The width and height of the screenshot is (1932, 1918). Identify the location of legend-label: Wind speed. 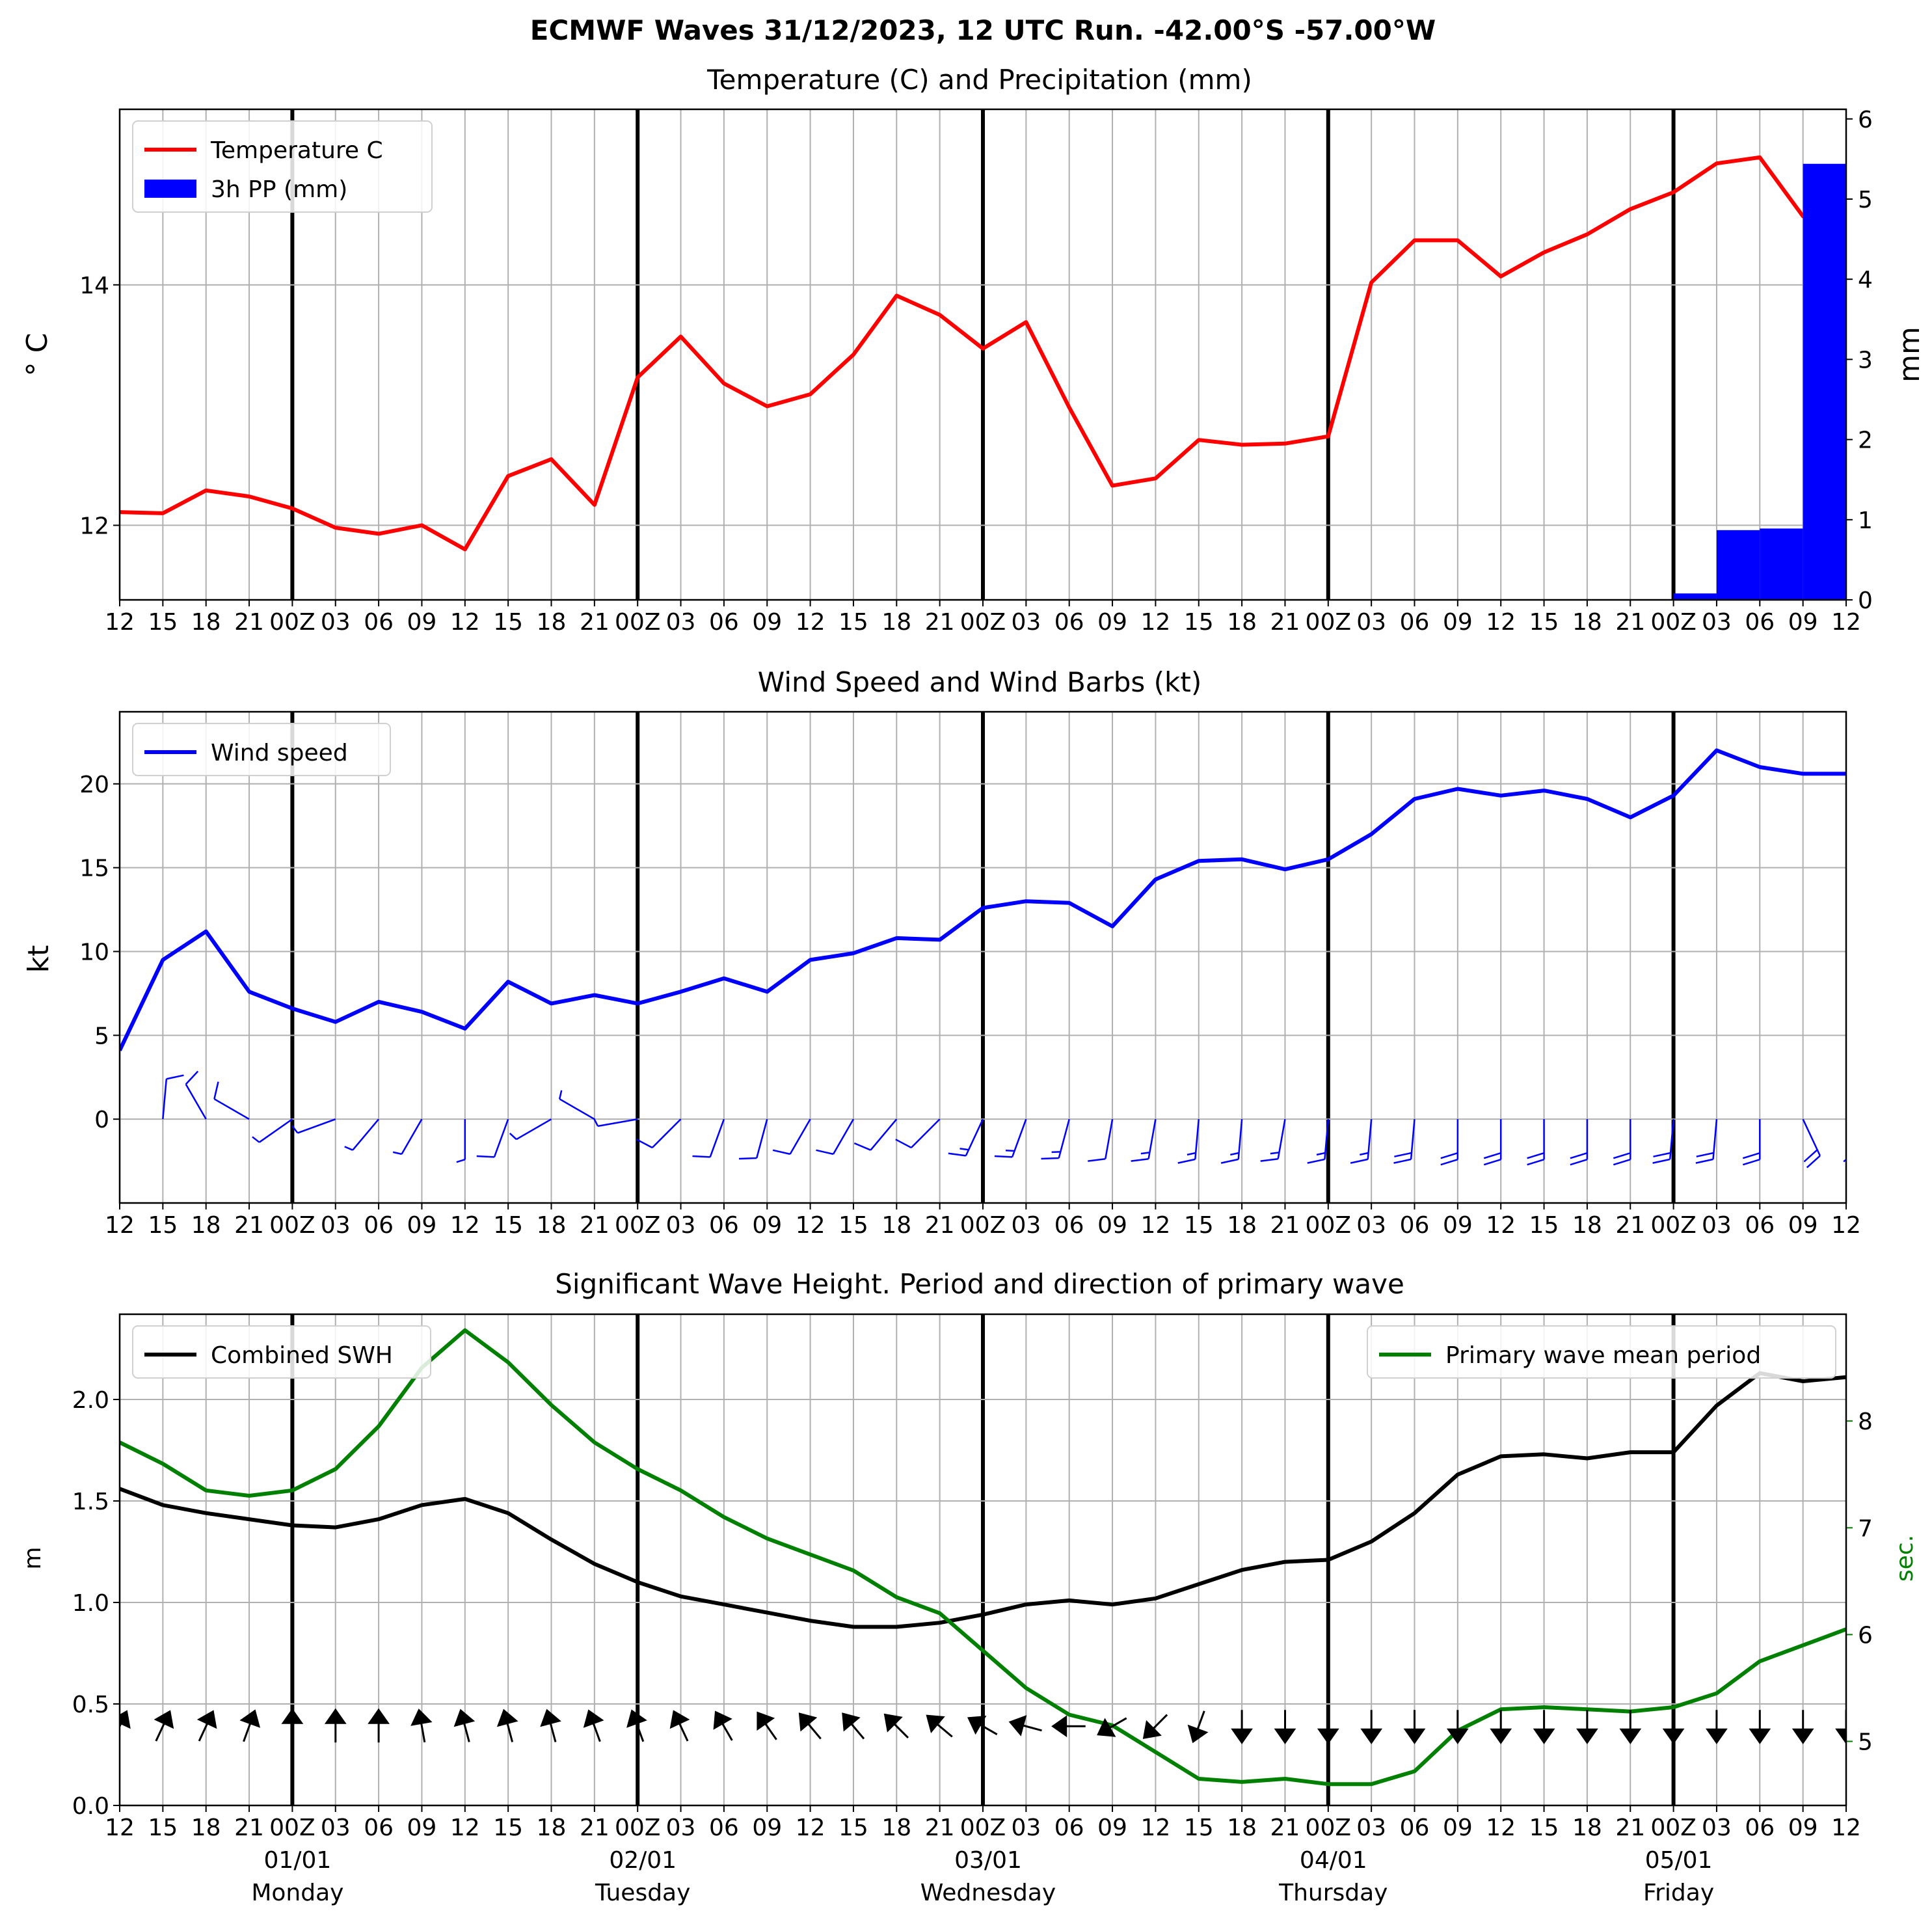
(279, 753).